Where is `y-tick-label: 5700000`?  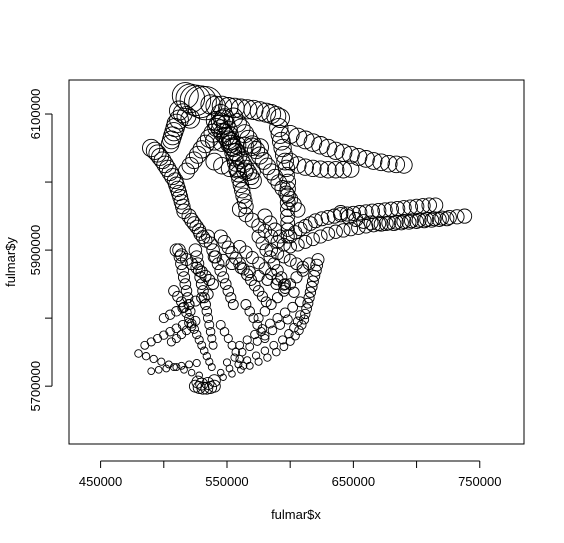
y-tick-label: 5700000 is located at coordinates (35, 386).